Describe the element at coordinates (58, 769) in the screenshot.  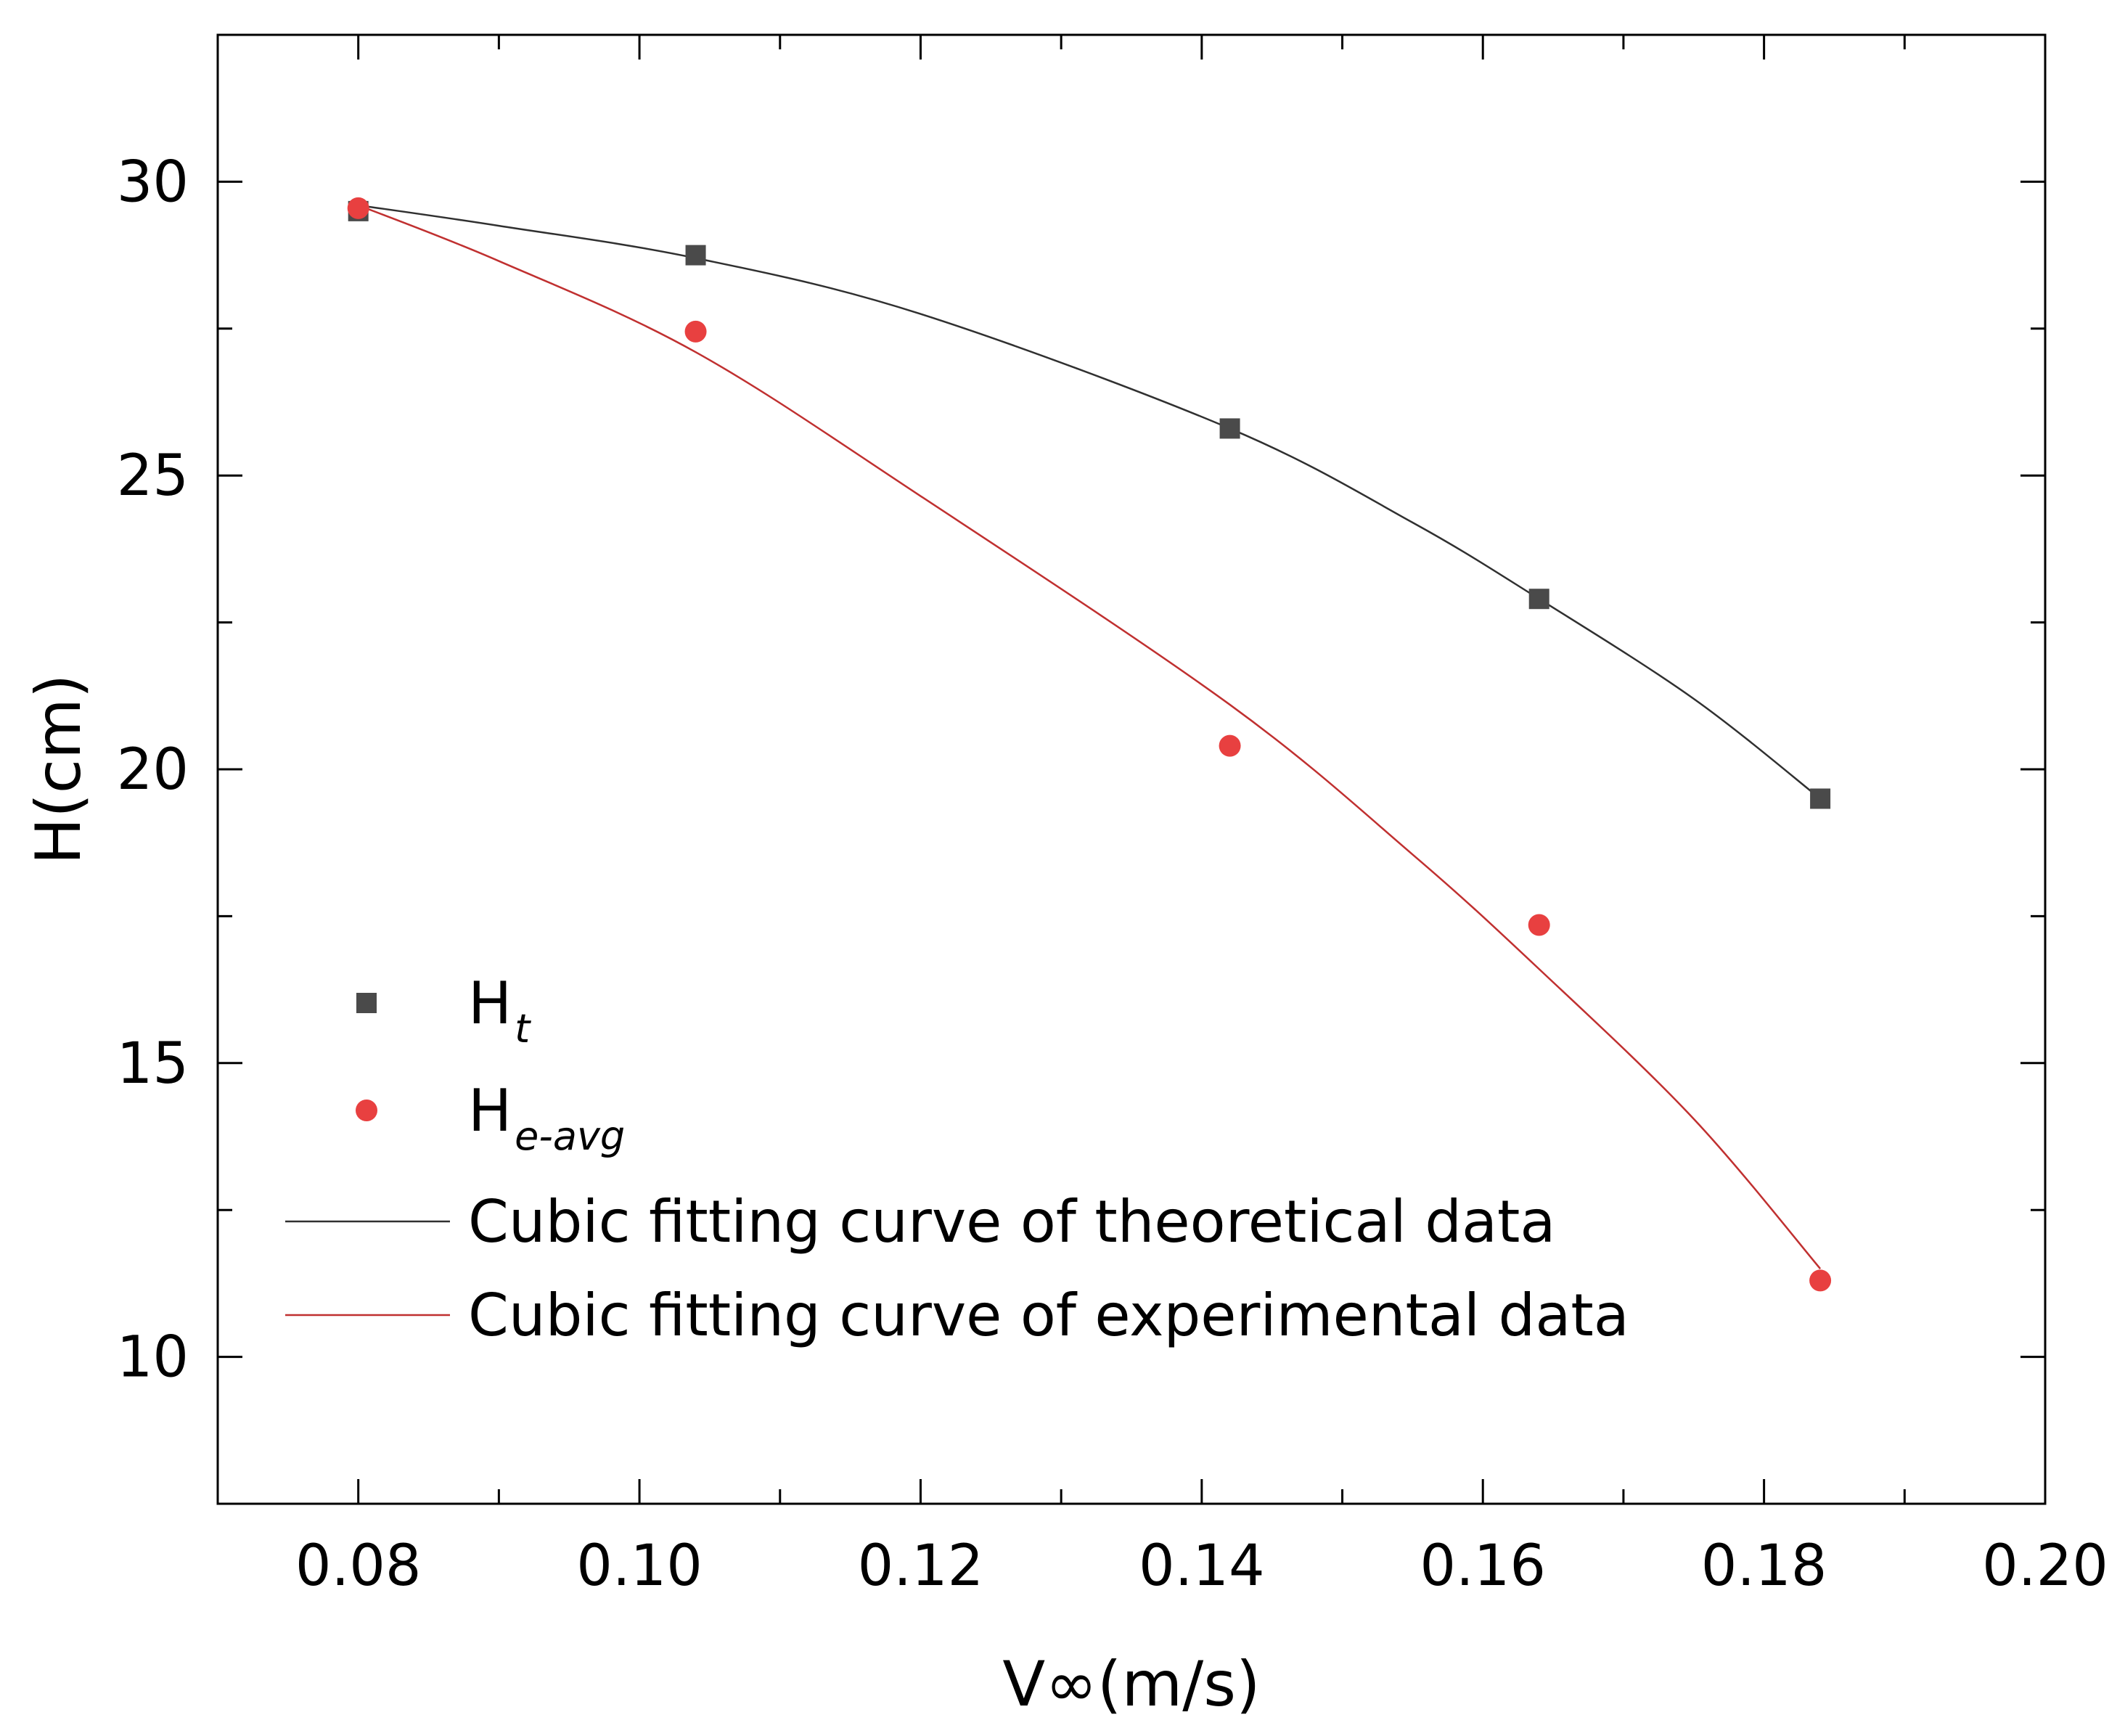
I see `y-axis-title: H(cm)` at that location.